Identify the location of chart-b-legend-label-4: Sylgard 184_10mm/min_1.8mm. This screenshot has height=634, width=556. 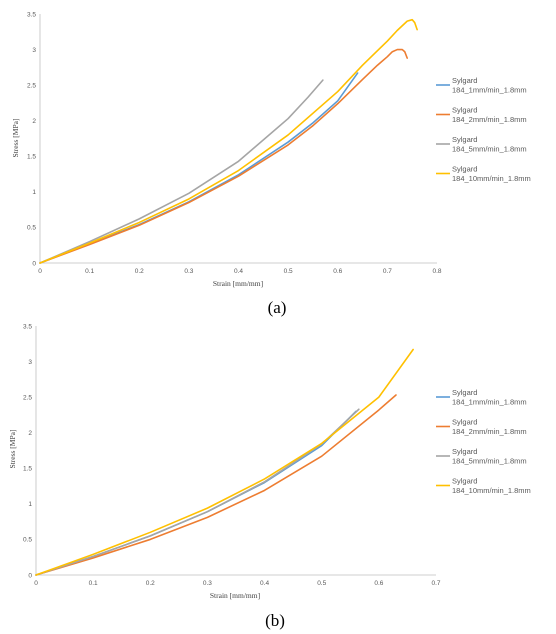
(491, 486).